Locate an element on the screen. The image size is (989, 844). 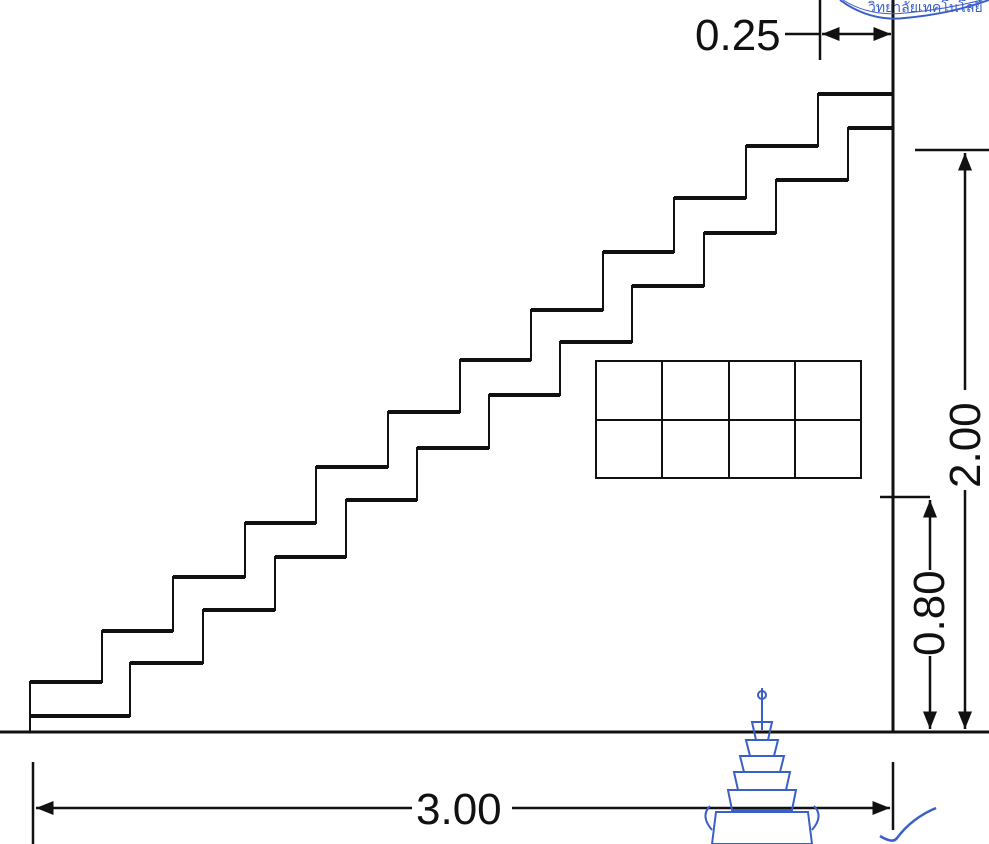
emblem-crest-icon is located at coordinates (762, 766).